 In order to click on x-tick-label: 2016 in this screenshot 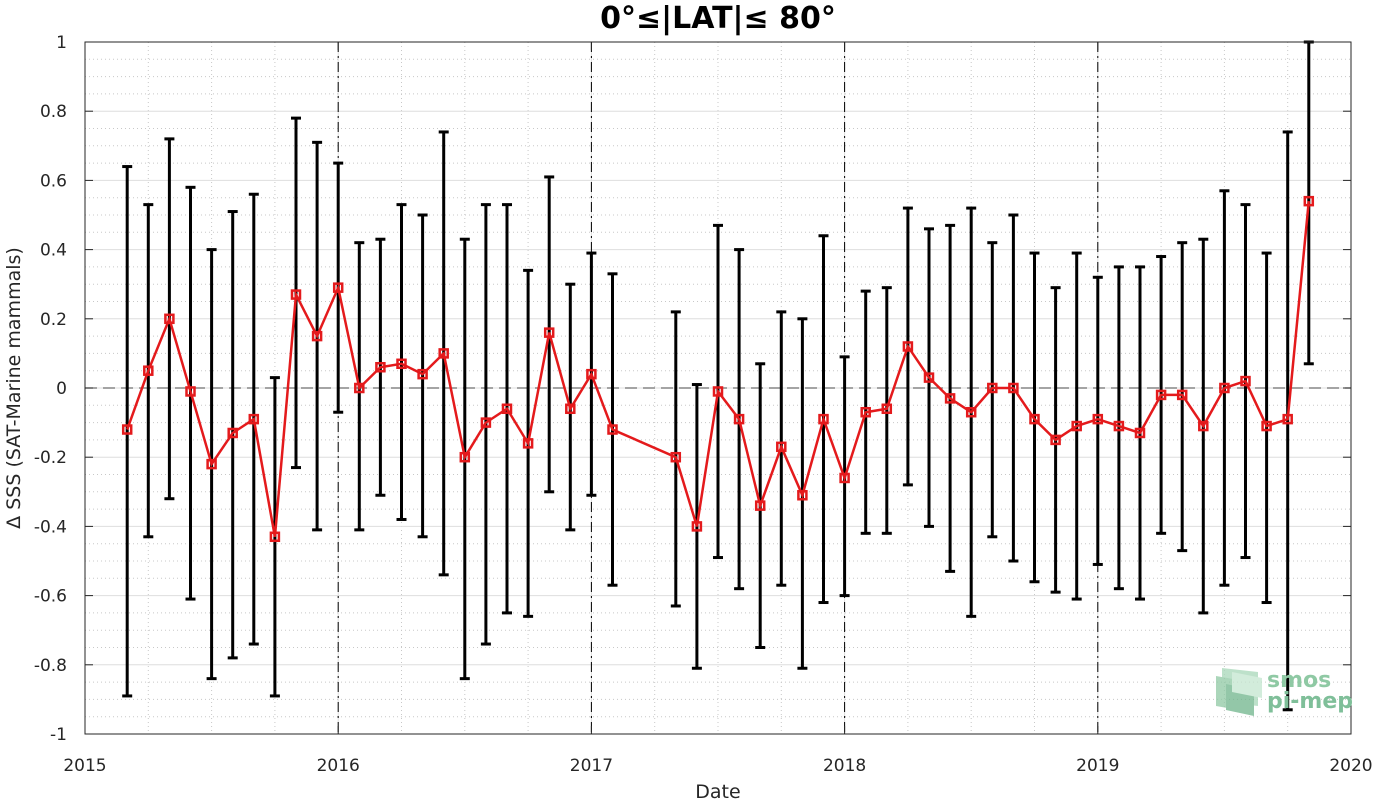, I will do `click(338, 766)`.